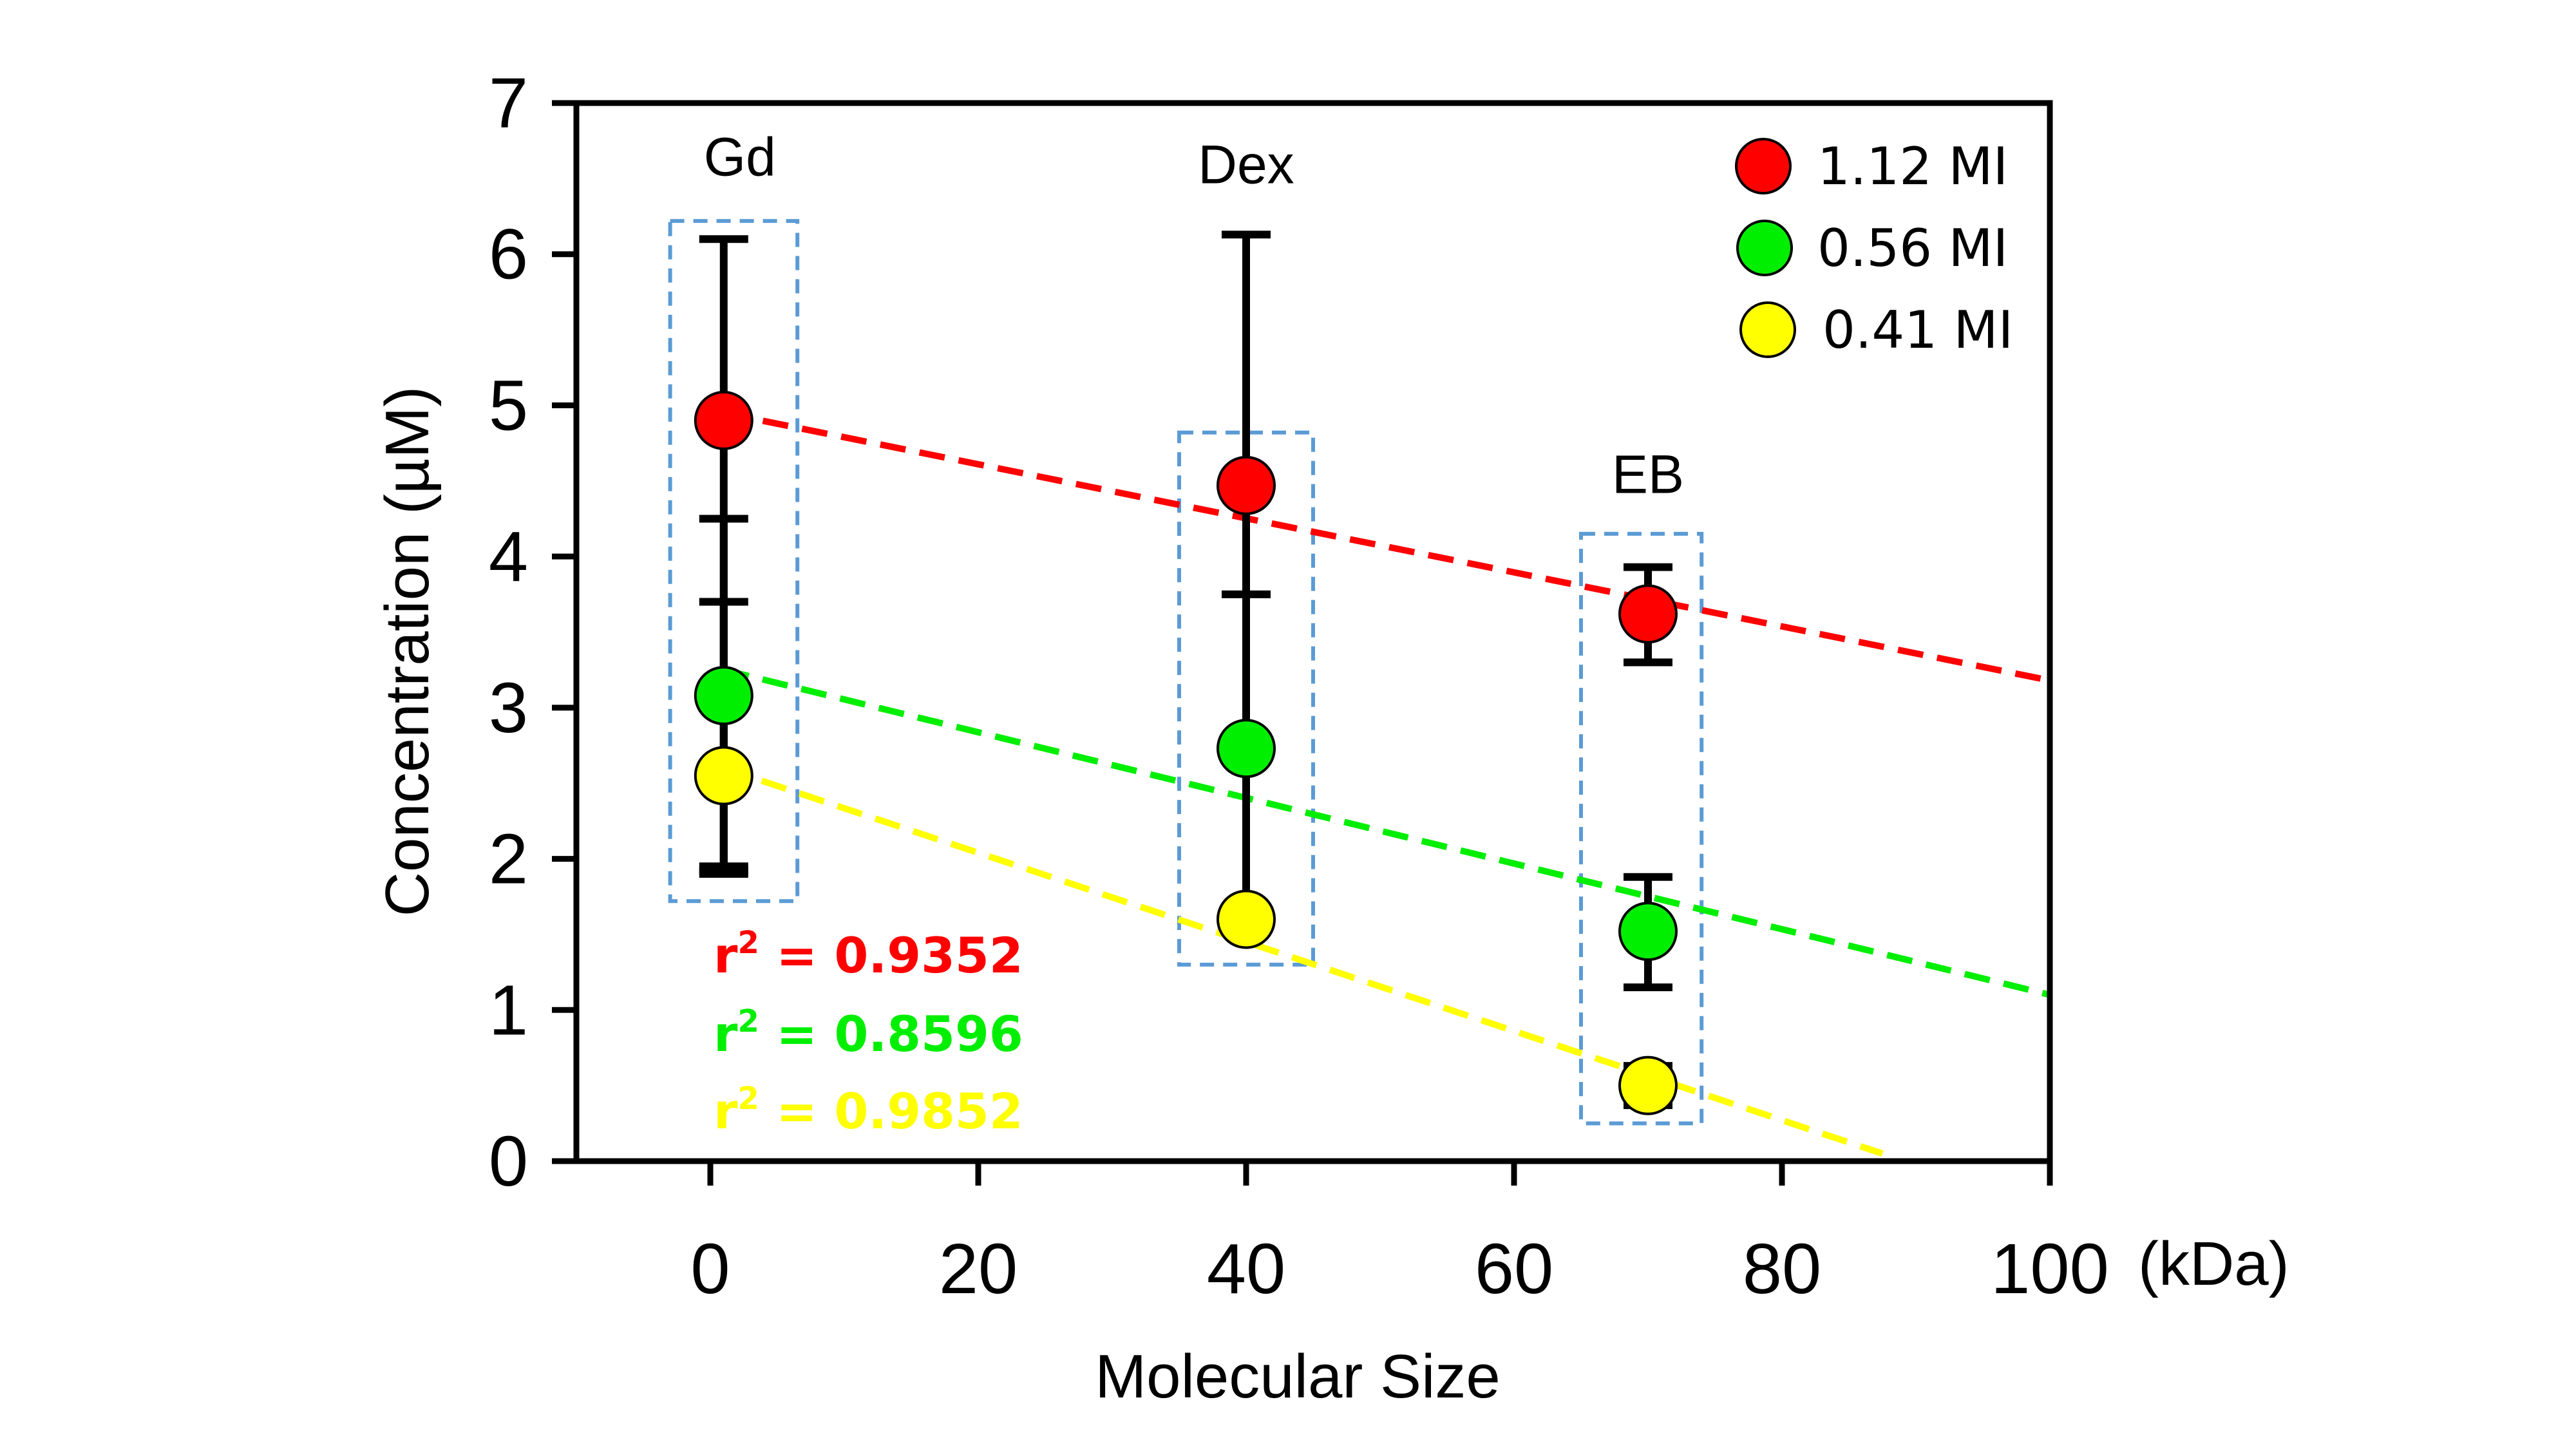  What do you see at coordinates (1648, 475) in the screenshot?
I see `group-label-eb: EB` at bounding box center [1648, 475].